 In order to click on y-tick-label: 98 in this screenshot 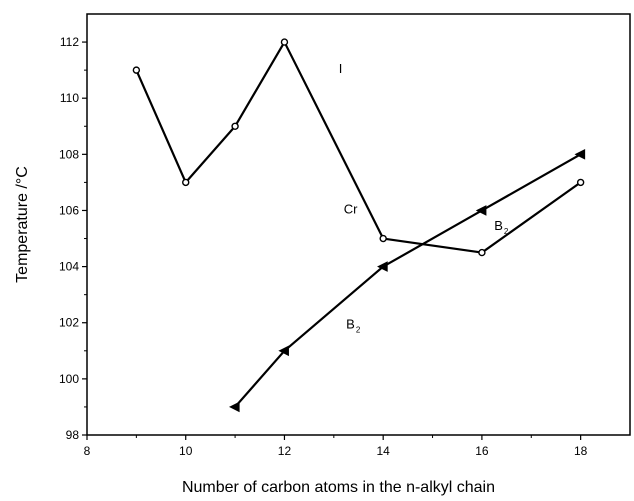, I will do `click(73, 435)`.